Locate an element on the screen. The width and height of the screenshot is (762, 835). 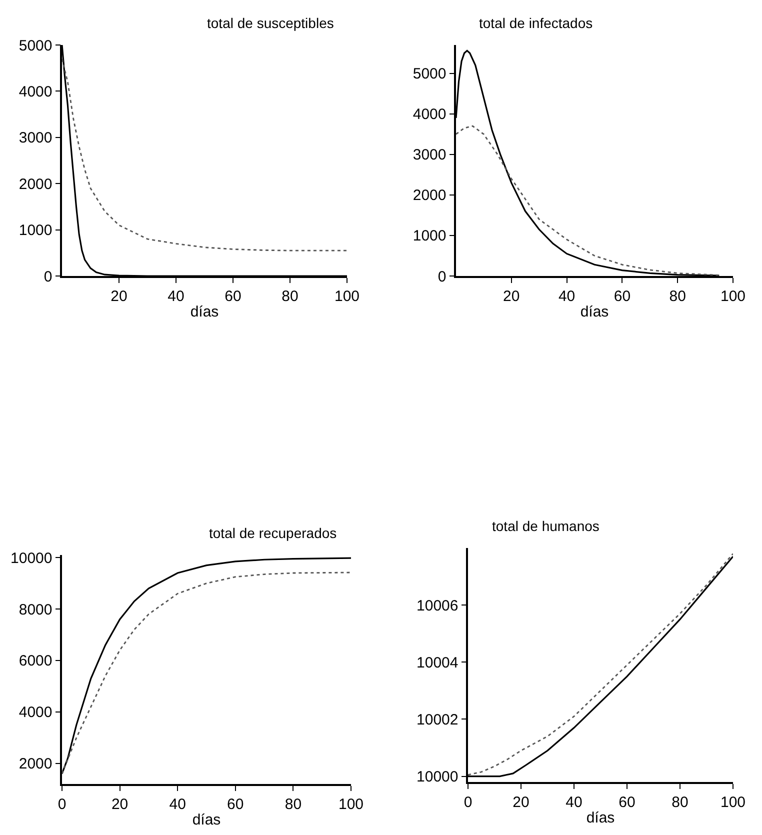
chart-title: total de recuperados is located at coordinates (273, 533).